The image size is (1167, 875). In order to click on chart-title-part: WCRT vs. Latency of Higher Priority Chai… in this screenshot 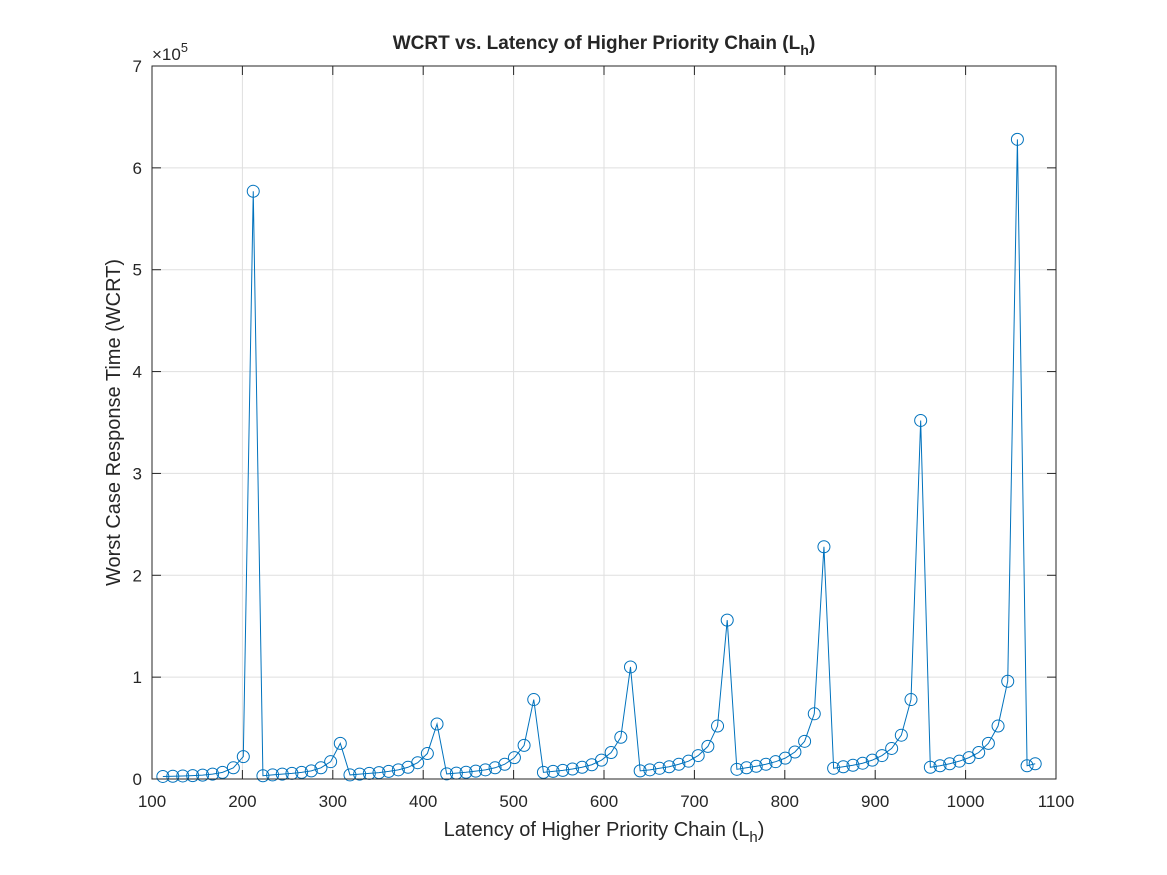, I will do `click(597, 43)`.